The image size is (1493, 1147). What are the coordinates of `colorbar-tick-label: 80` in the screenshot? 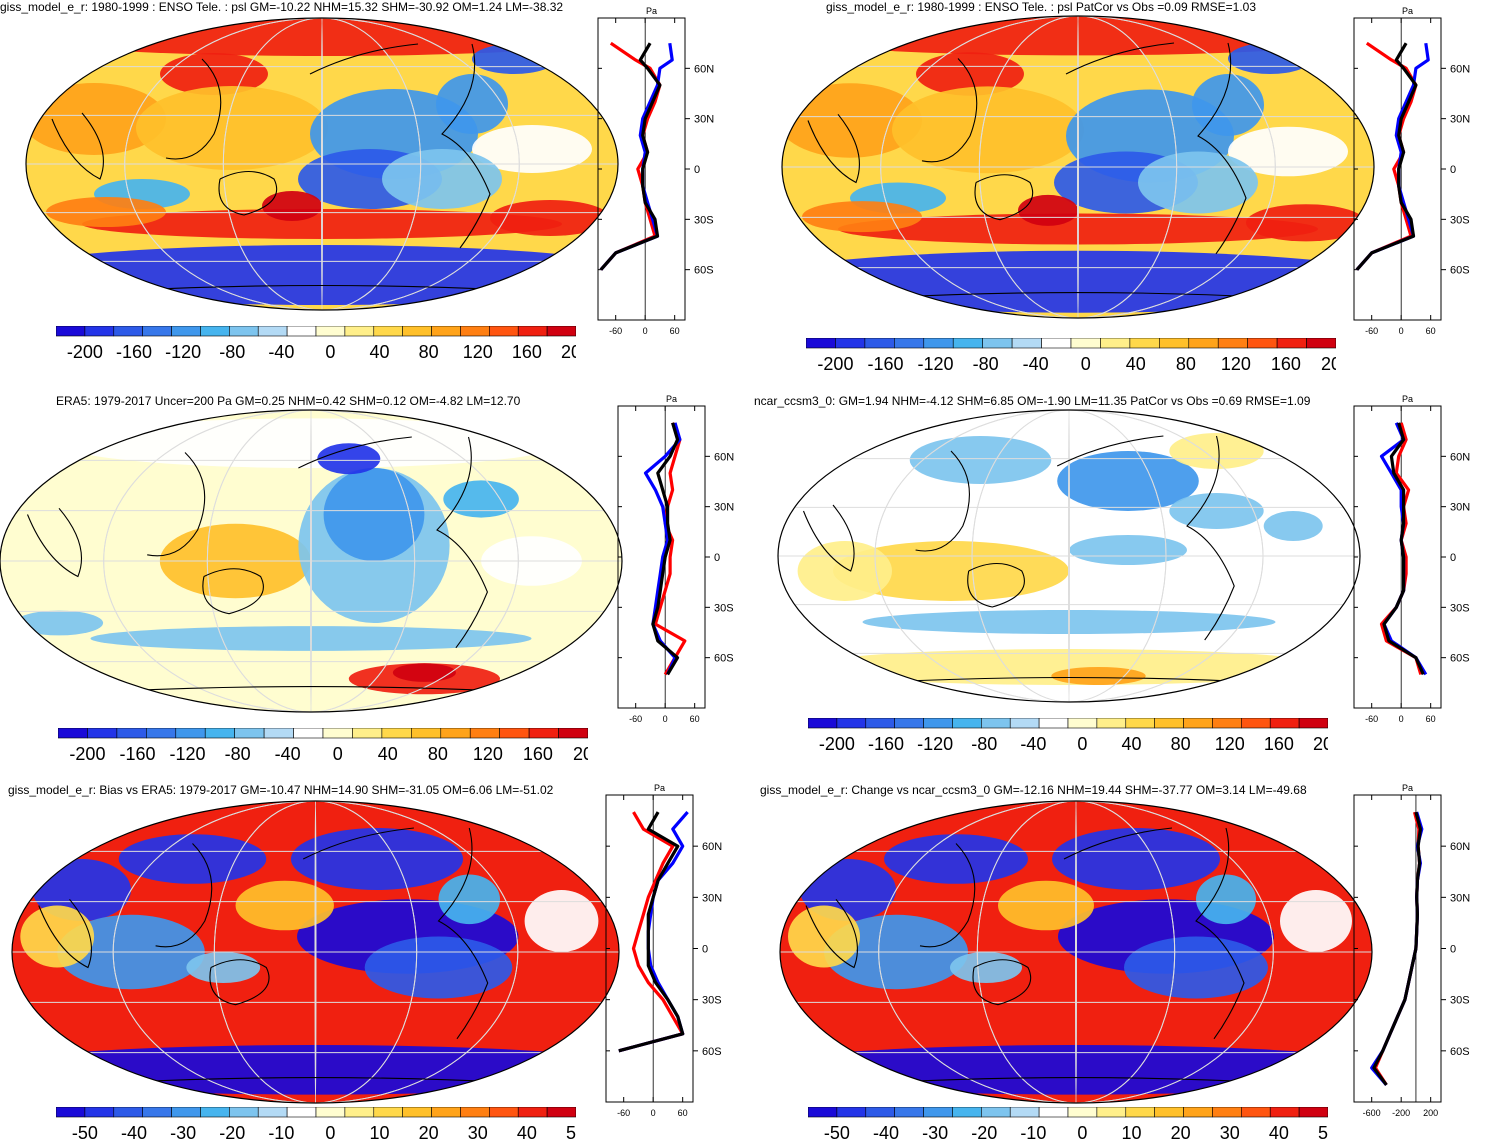 It's located at (429, 352).